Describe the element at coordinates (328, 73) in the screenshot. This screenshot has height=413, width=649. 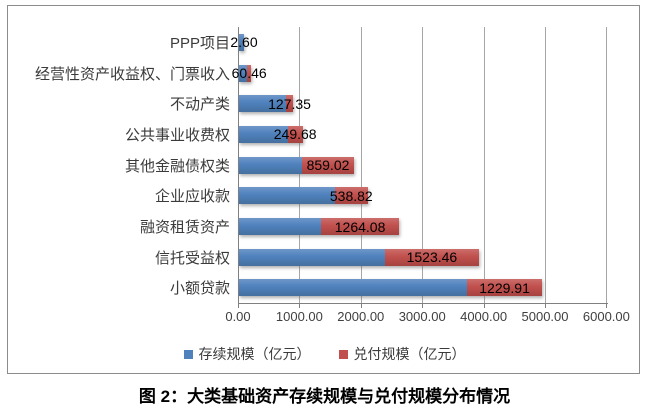
I see `bar-row: 经营性资产收益权、门票收入 60.46` at that location.